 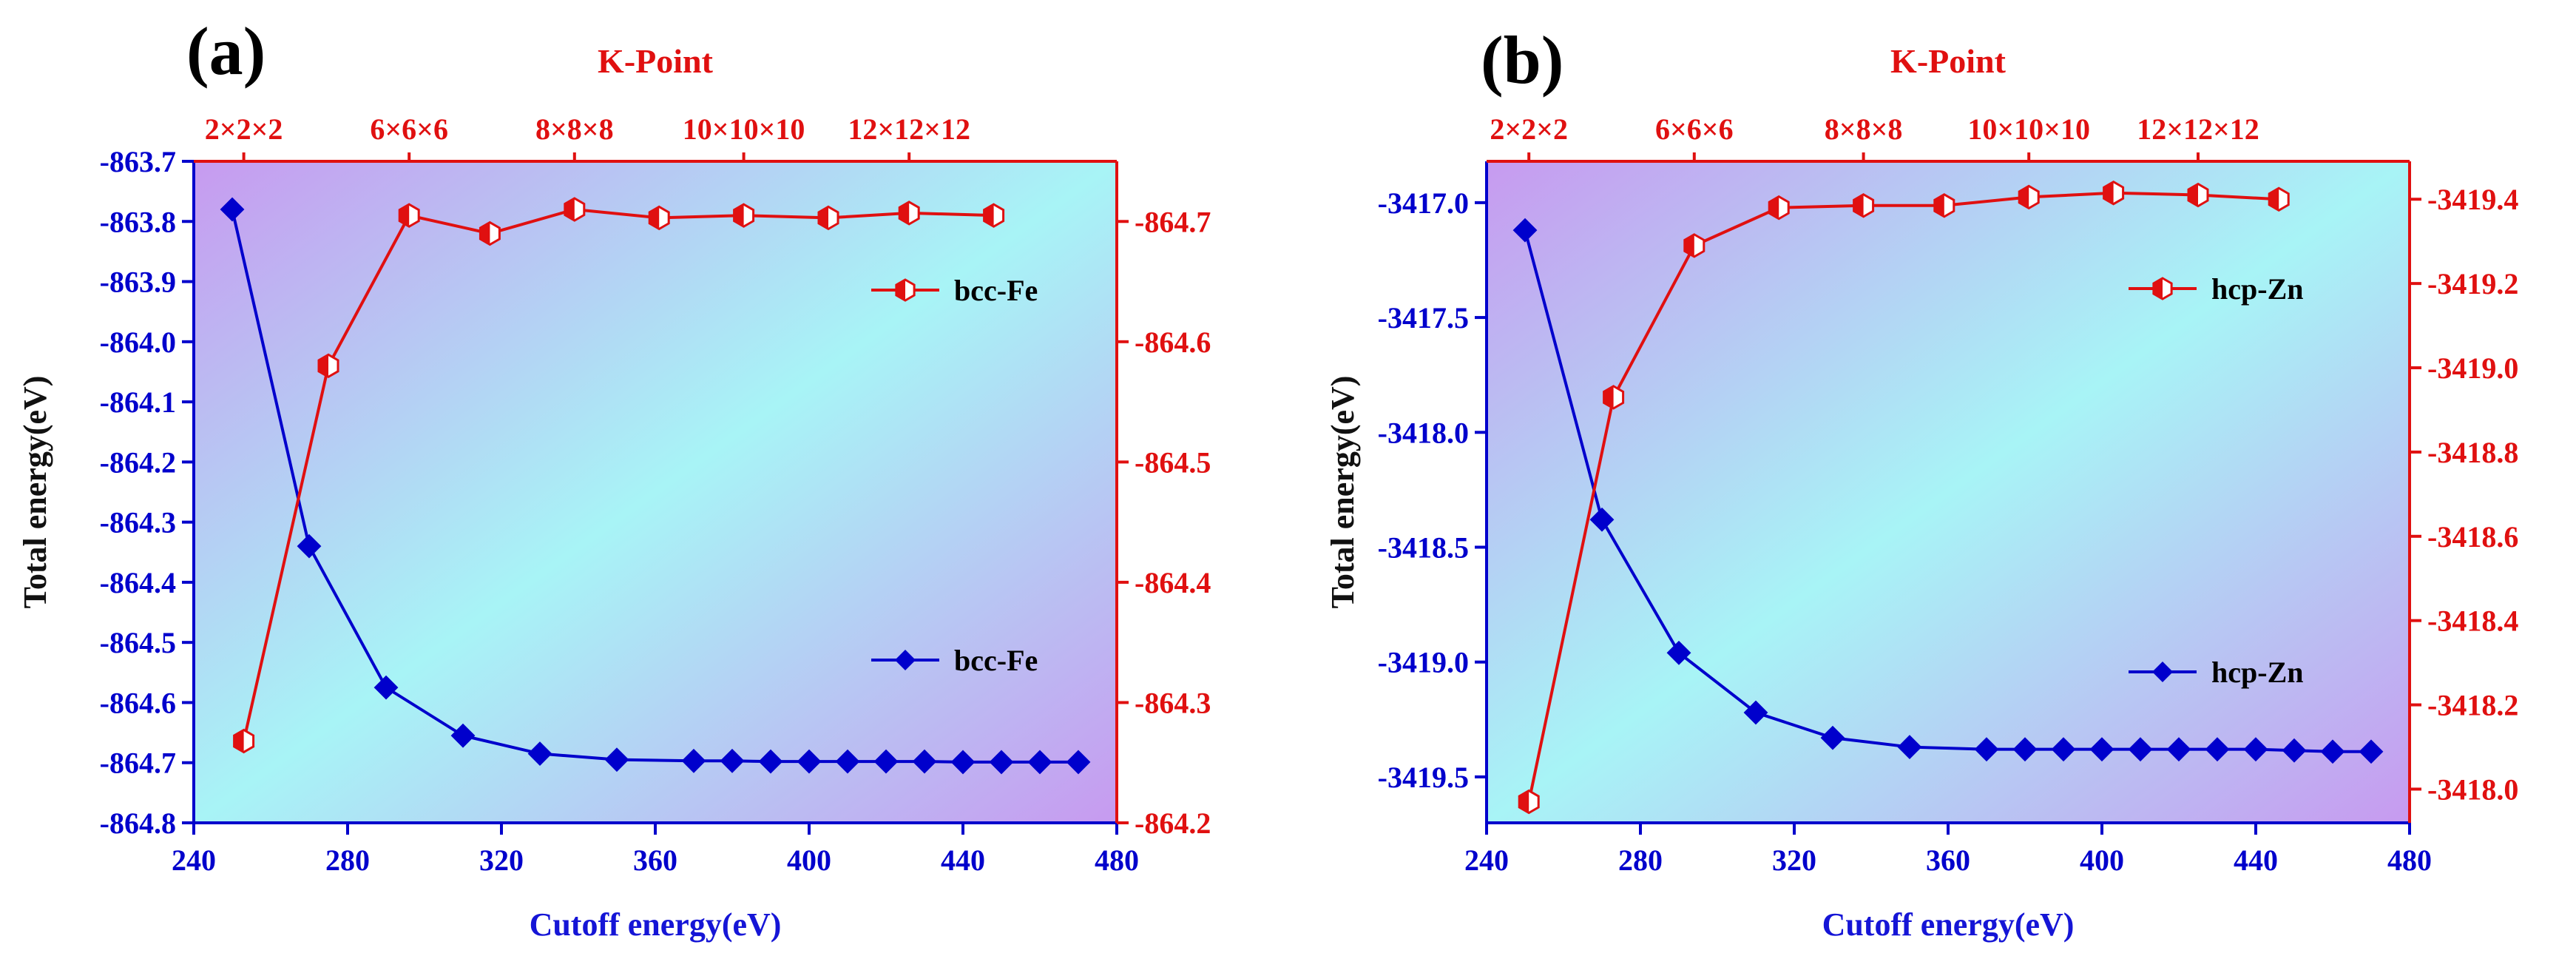 I want to click on y-tick-label: -864.8, so click(x=138, y=823).